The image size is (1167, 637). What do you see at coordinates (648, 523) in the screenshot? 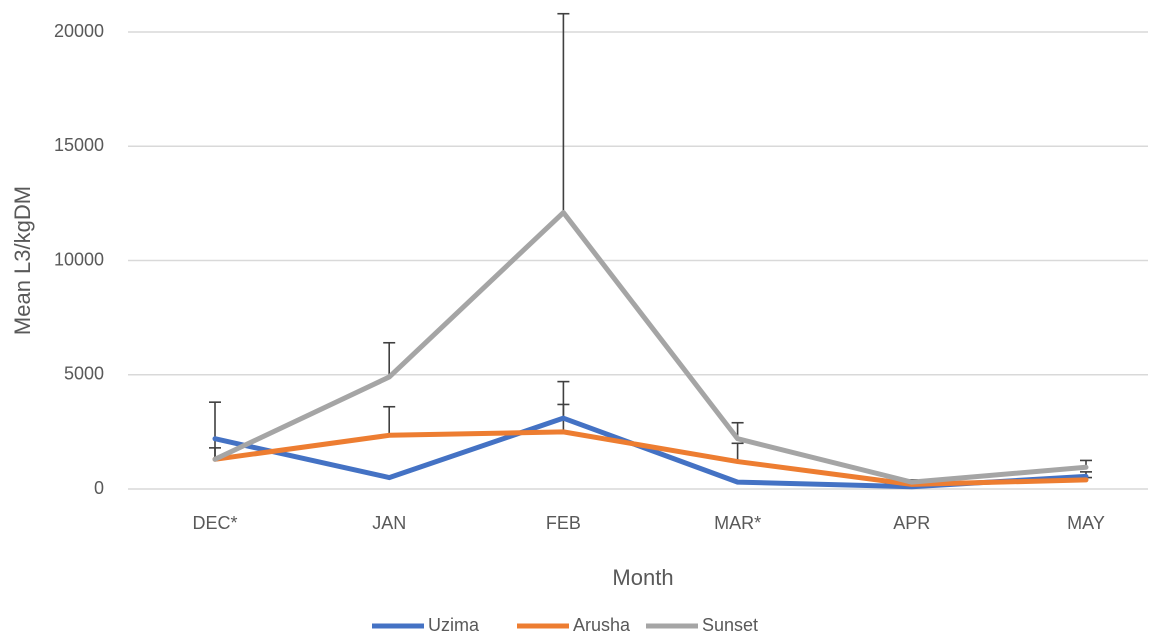
I see `x-axis-ticks: DEC* JAN FEB MAR* APR MAY` at bounding box center [648, 523].